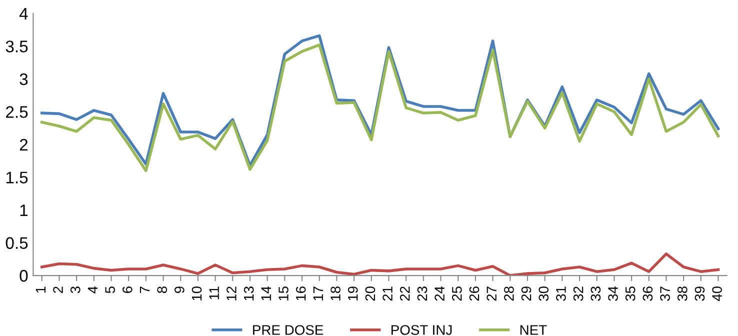 The width and height of the screenshot is (738, 336). Describe the element at coordinates (682, 293) in the screenshot. I see `x-tick-label: 38` at that location.